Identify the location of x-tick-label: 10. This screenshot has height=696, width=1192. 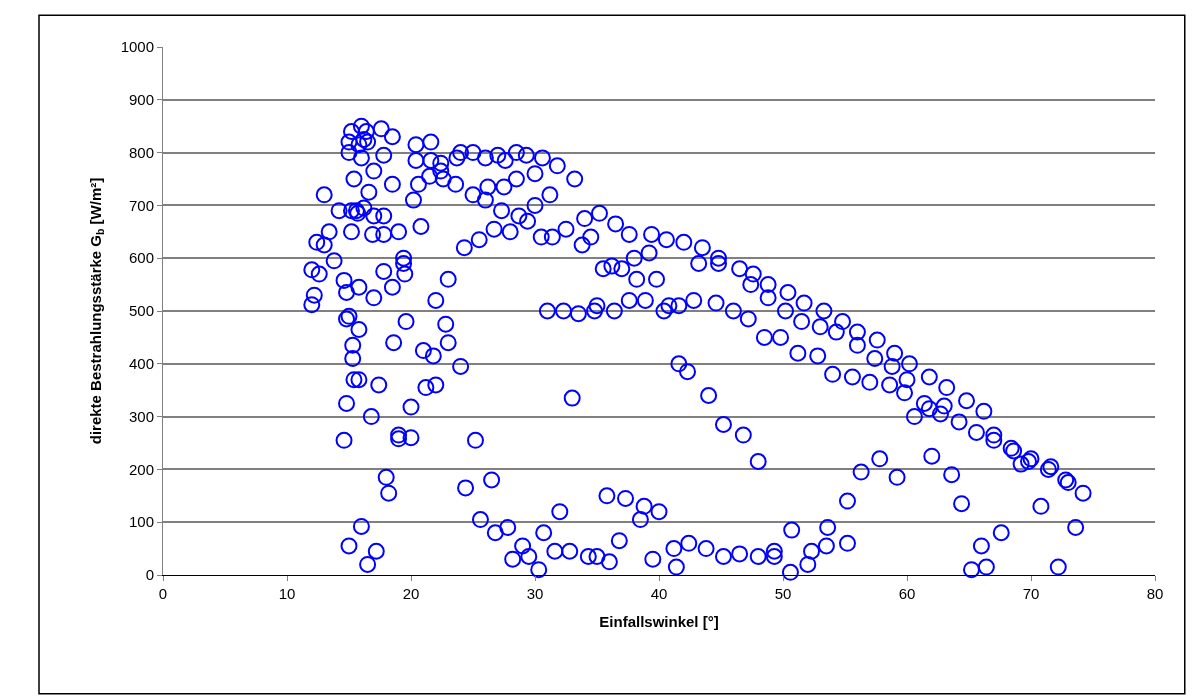
(287, 593).